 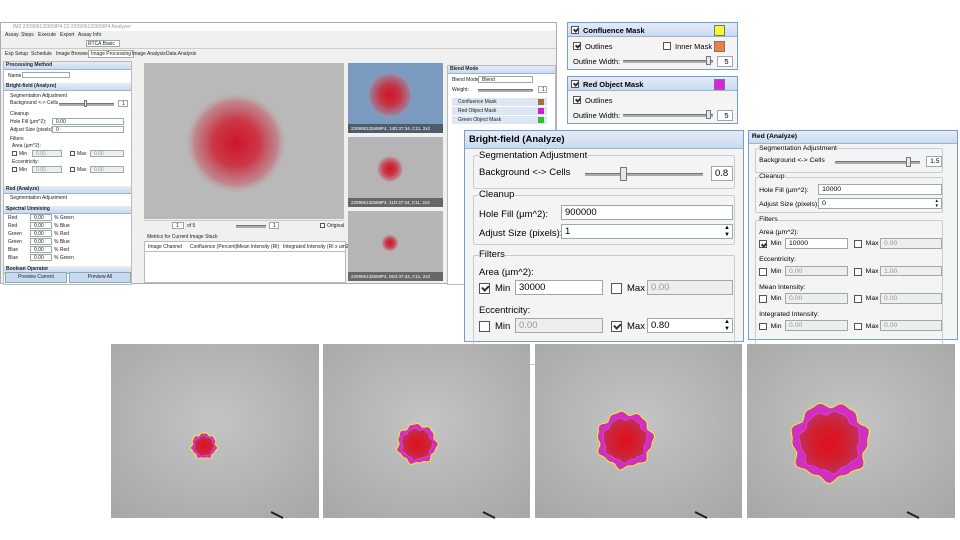 What do you see at coordinates (251, 226) in the screenshot?
I see `zoom-track` at bounding box center [251, 226].